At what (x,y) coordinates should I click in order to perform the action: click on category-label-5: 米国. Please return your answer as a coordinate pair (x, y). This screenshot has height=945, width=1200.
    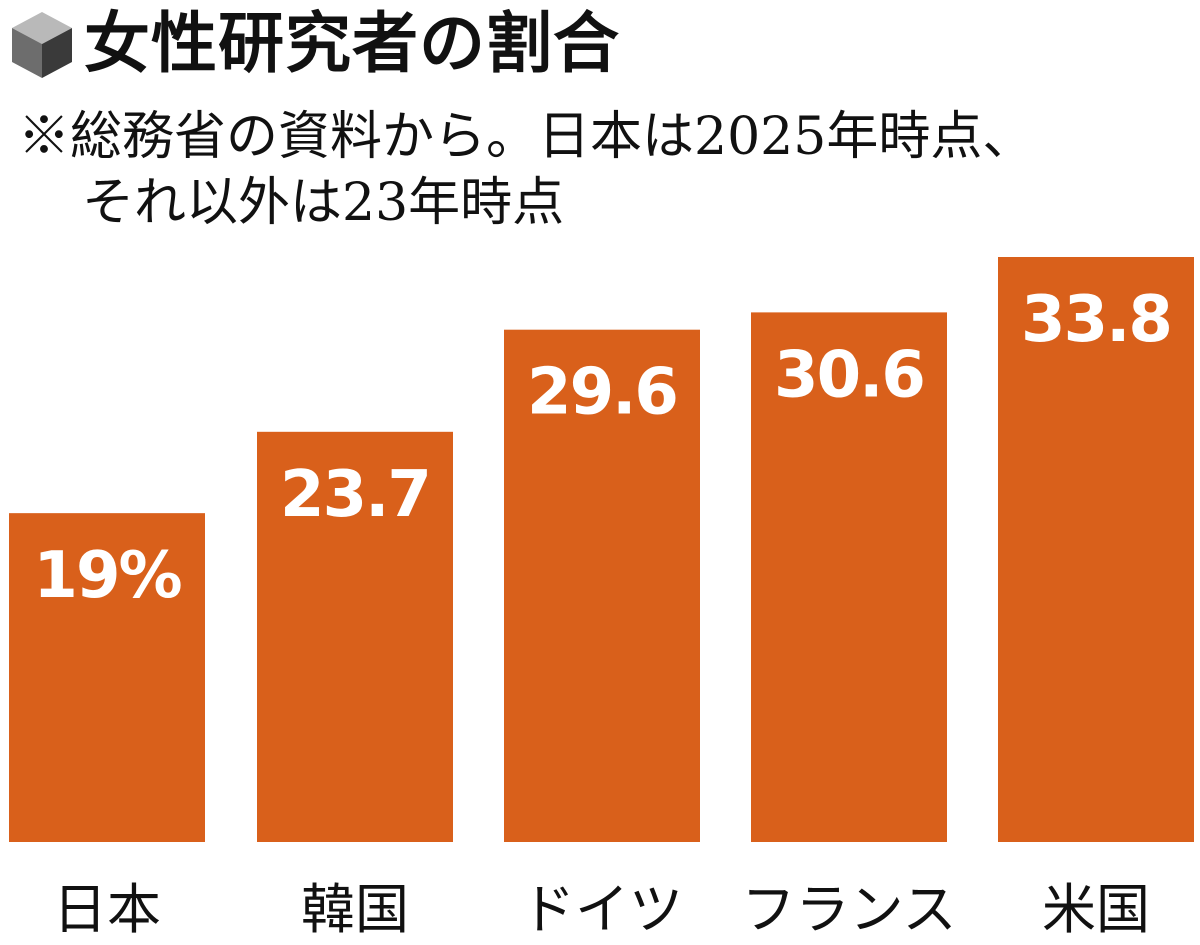
    Looking at the image, I should click on (1096, 909).